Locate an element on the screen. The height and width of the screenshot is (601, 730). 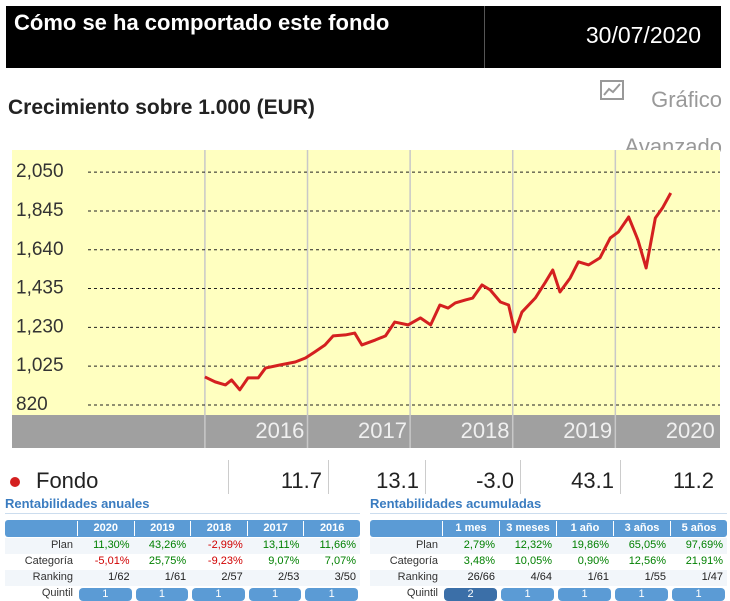
column-header: 3 meses is located at coordinates (527, 528).